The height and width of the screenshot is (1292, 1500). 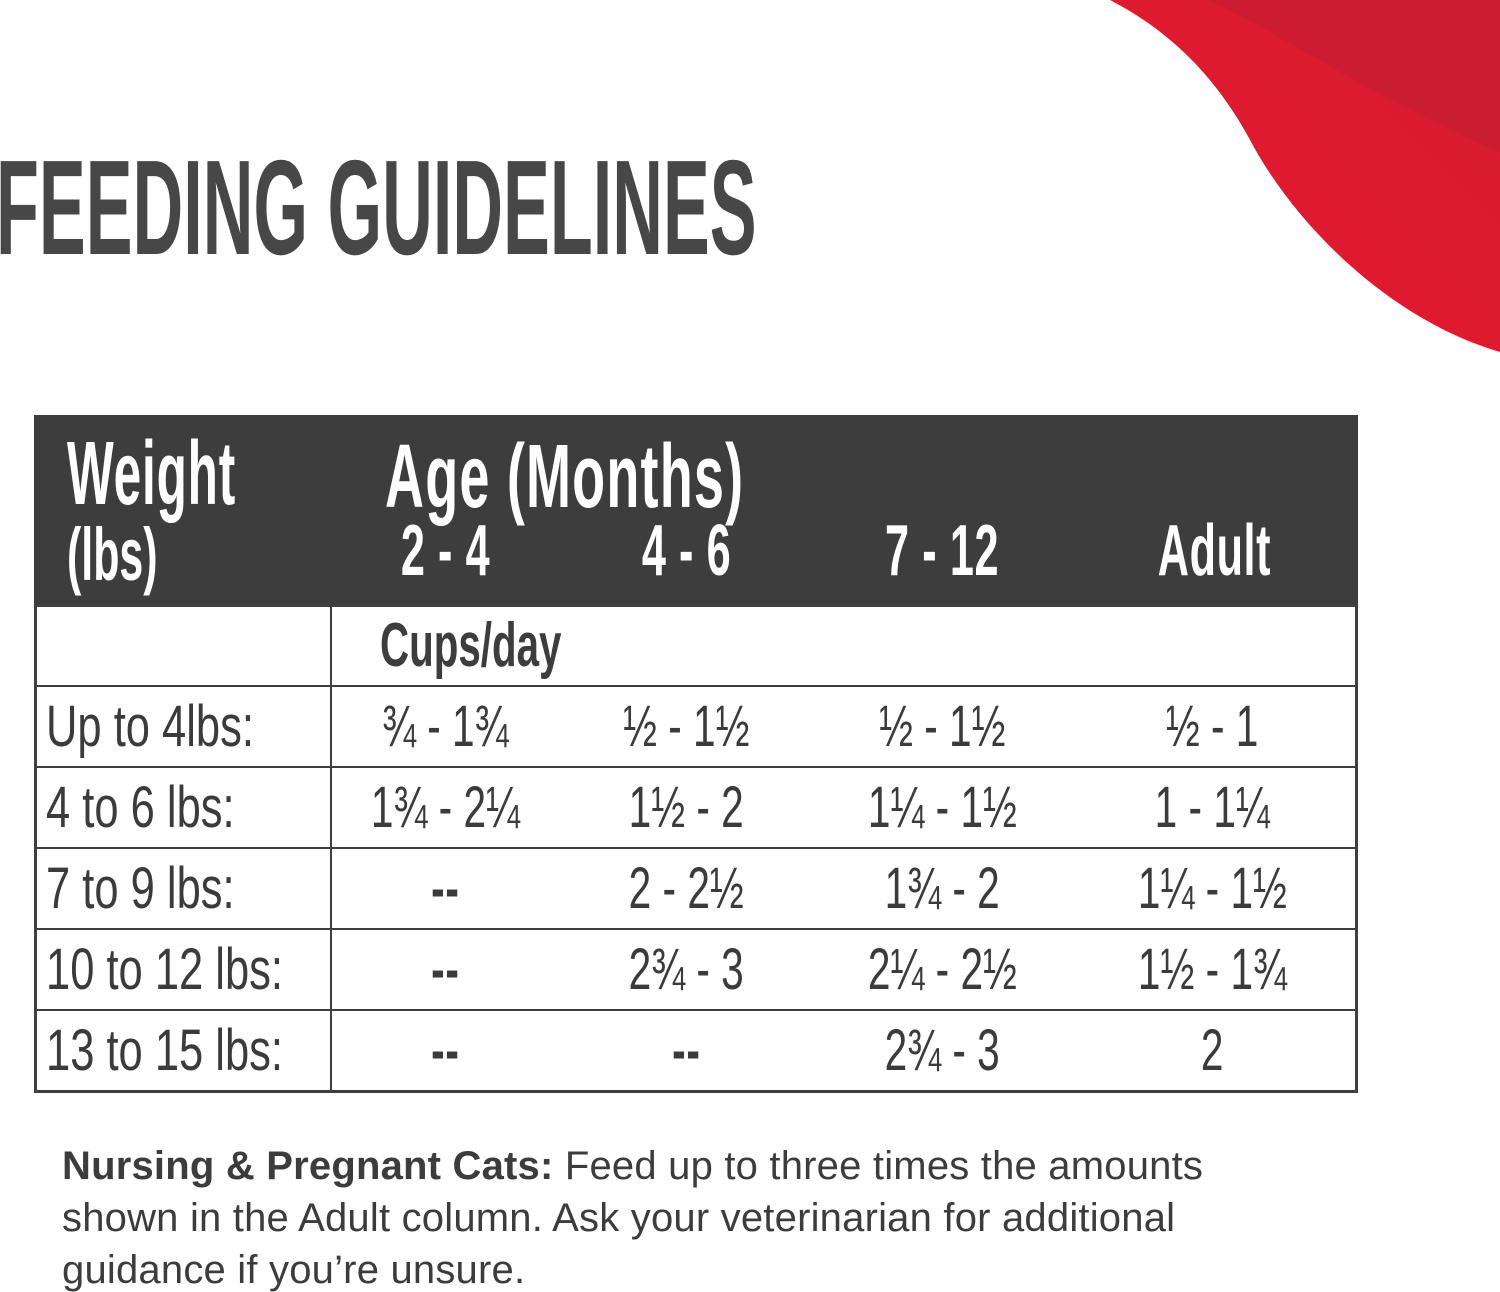 What do you see at coordinates (378, 207) in the screenshot?
I see `page-title-text: FEEDING GUIDELINES` at bounding box center [378, 207].